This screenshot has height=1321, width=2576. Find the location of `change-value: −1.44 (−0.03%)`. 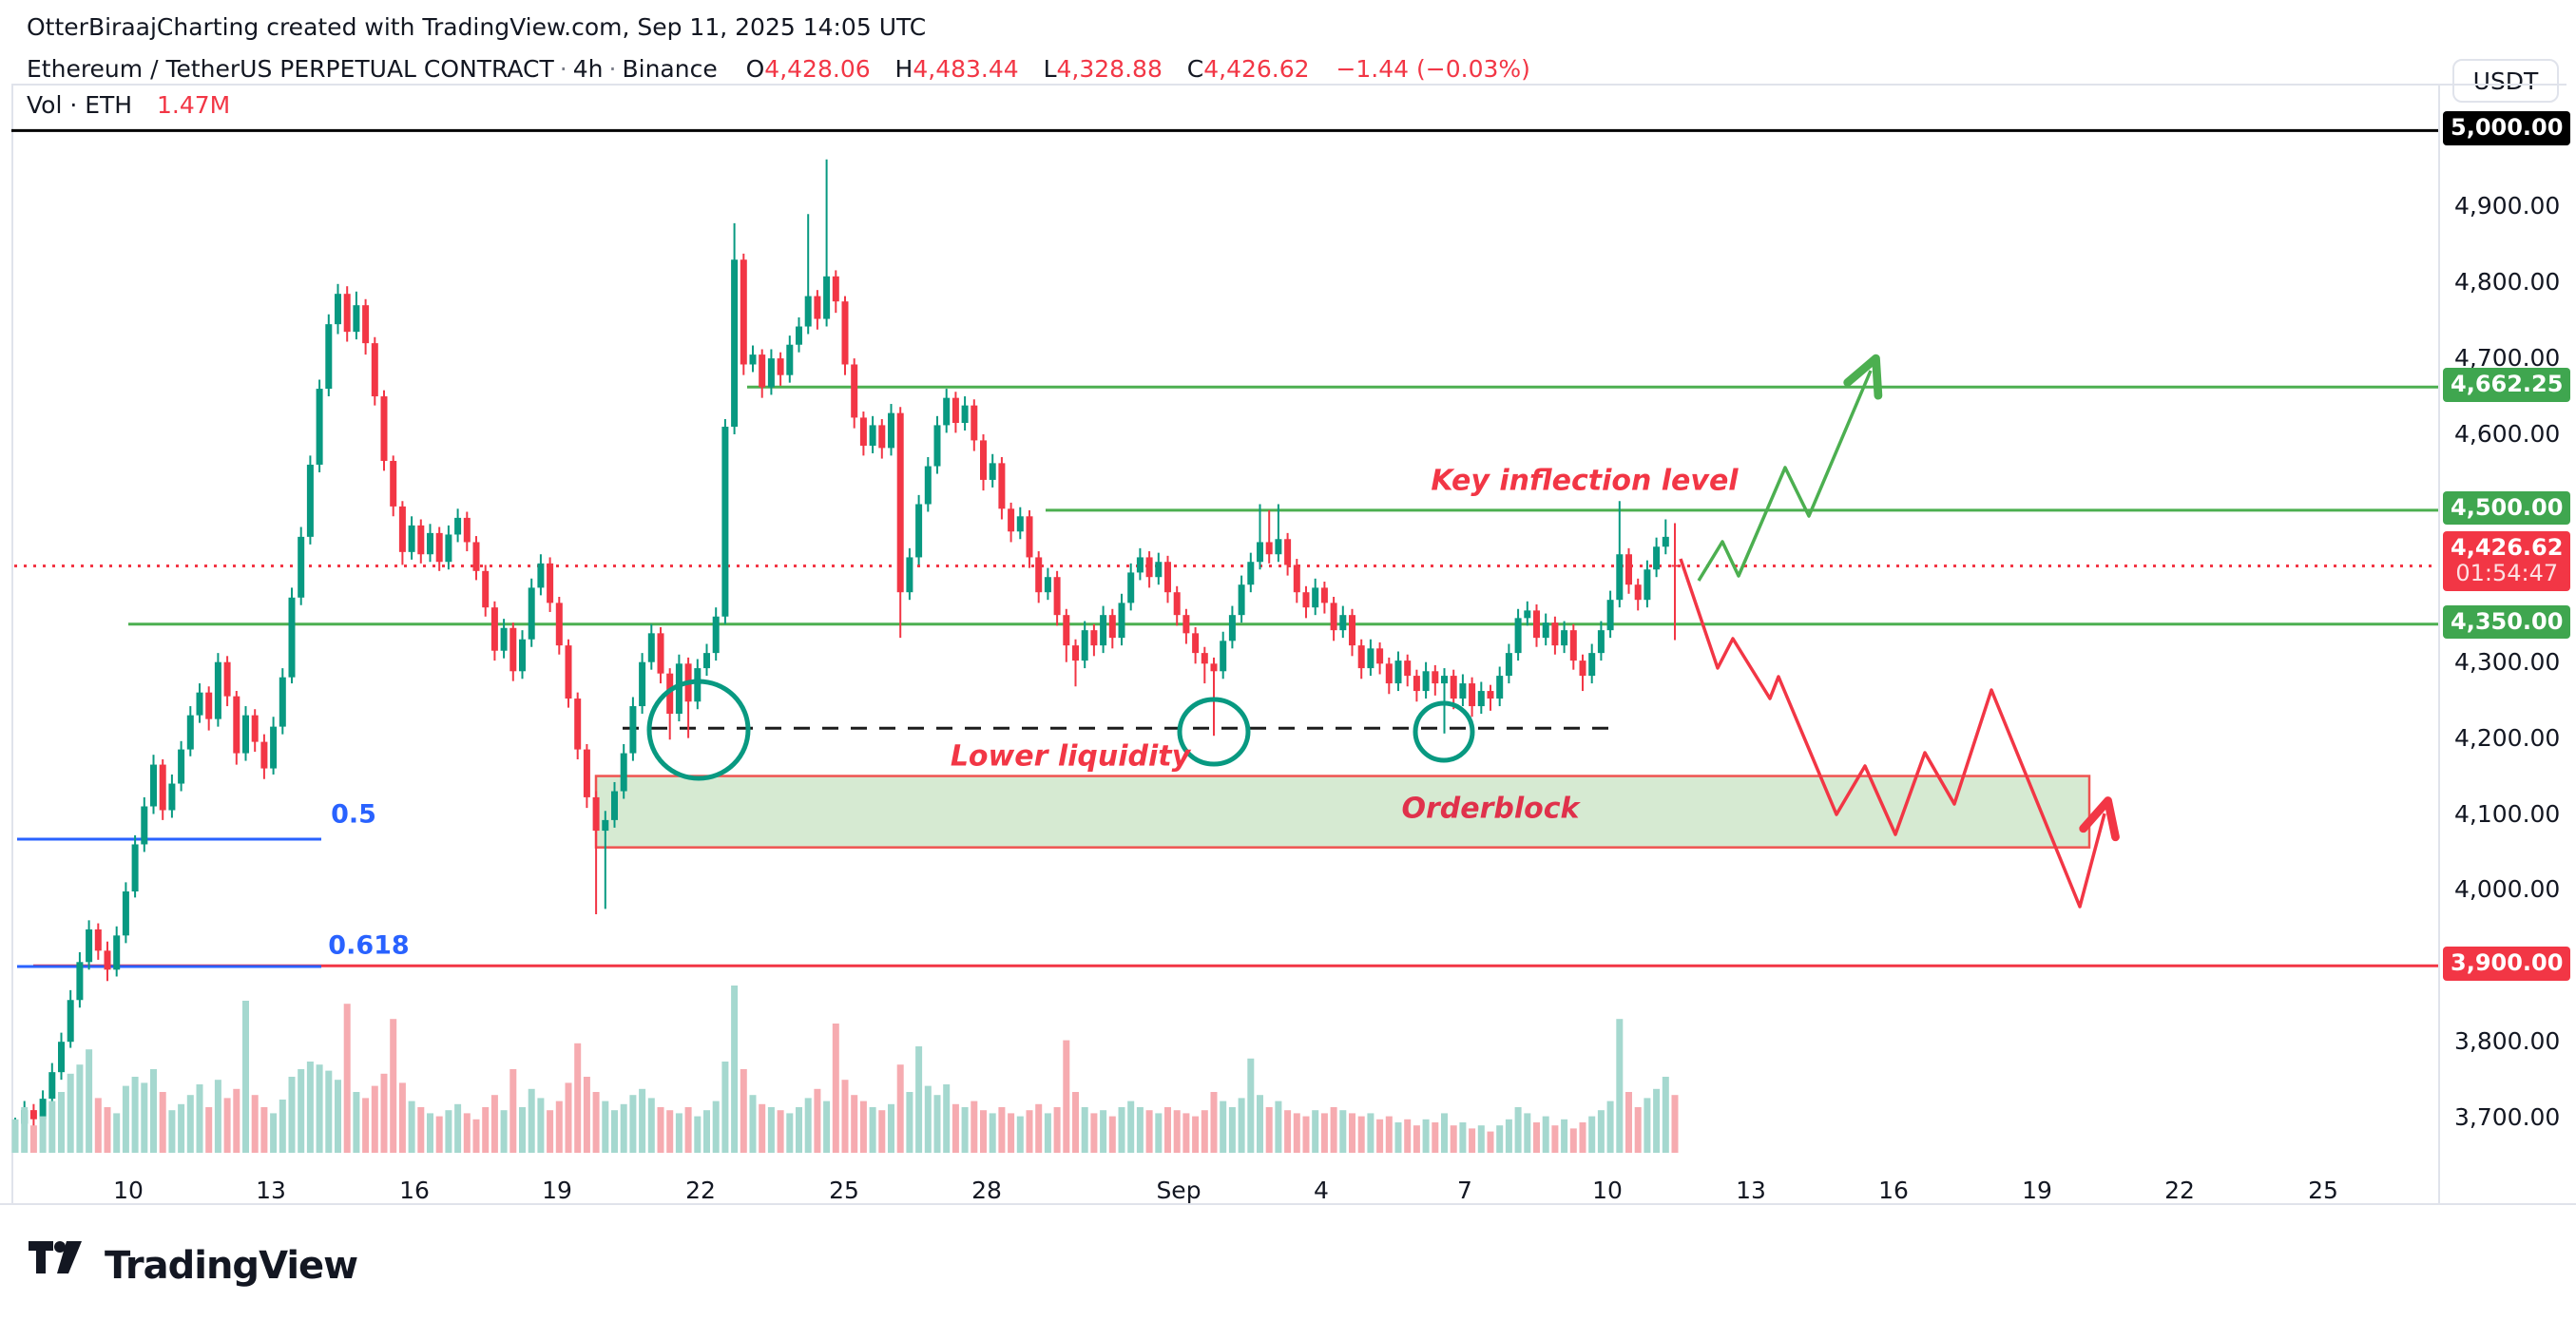

change-value: −1.44 (−0.03%) is located at coordinates (1433, 69).